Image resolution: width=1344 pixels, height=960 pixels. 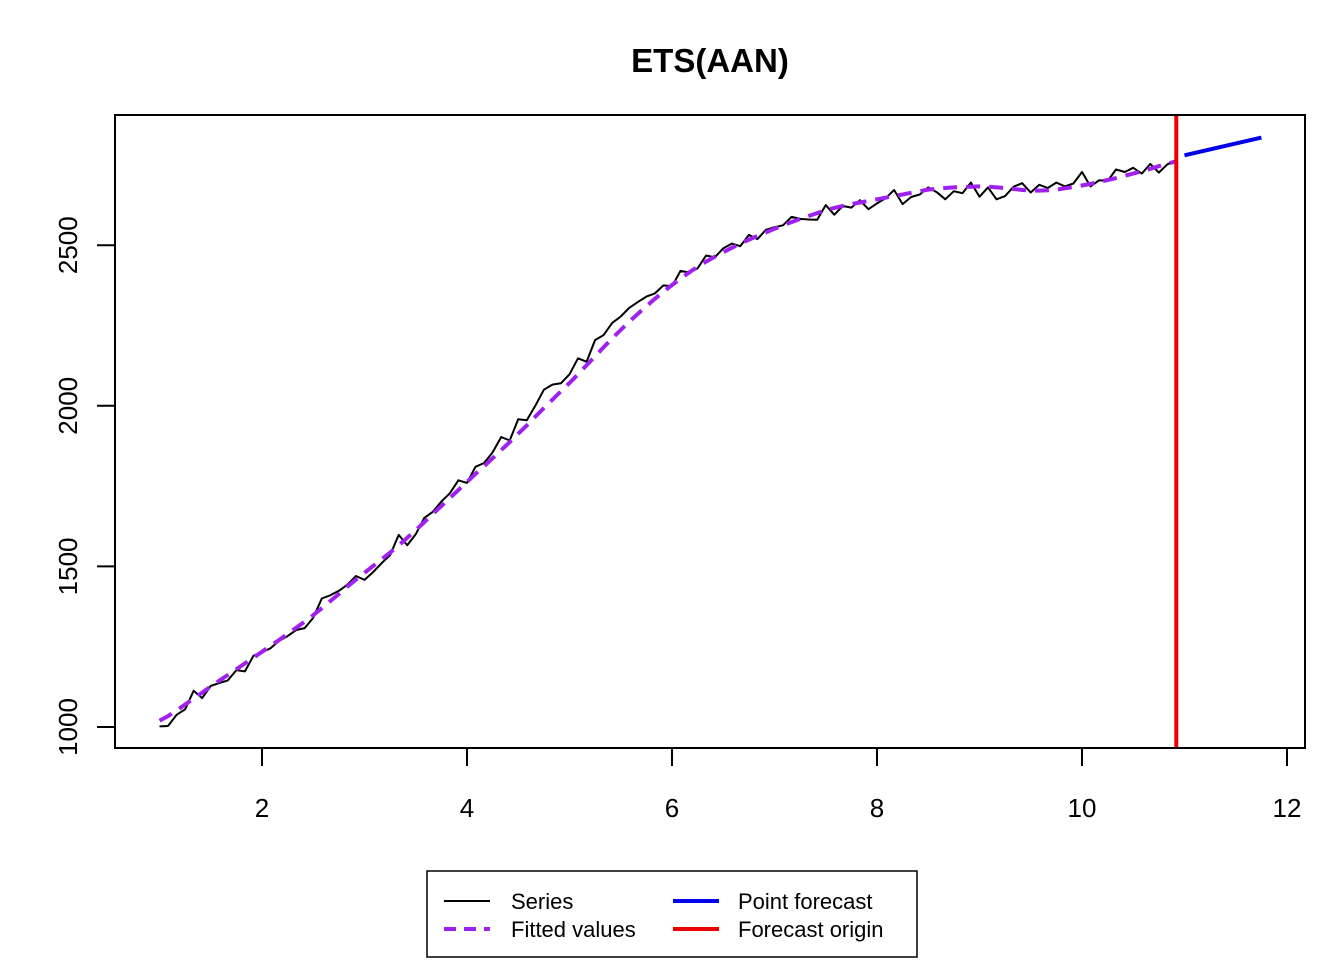 What do you see at coordinates (68, 727) in the screenshot?
I see `y-tick-label: 1000` at bounding box center [68, 727].